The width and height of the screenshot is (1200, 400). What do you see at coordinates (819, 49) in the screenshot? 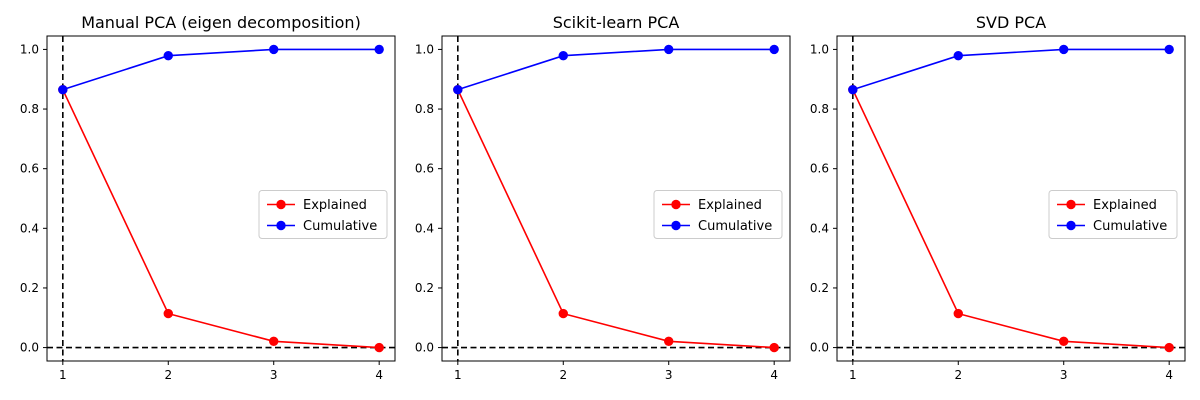
I see `subplot-3-y-tick-label: 1.0` at bounding box center [819, 49].